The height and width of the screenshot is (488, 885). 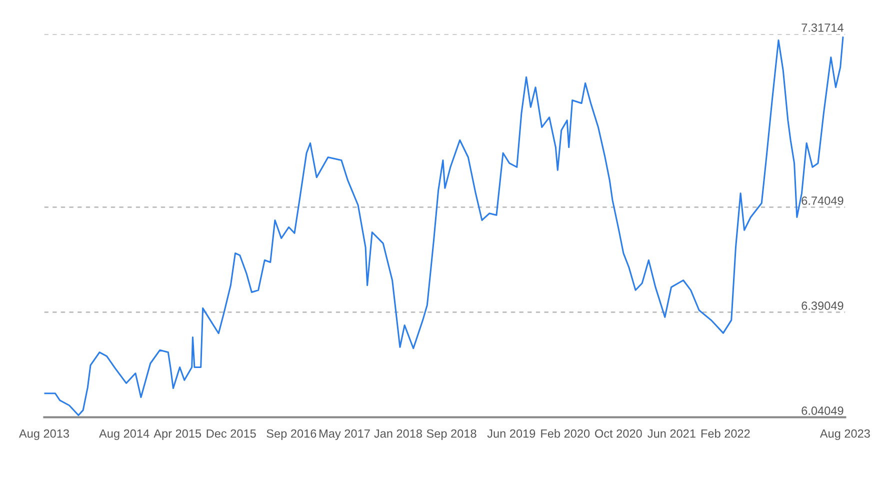 I want to click on x-tick-label: Jan 2018, so click(x=398, y=433).